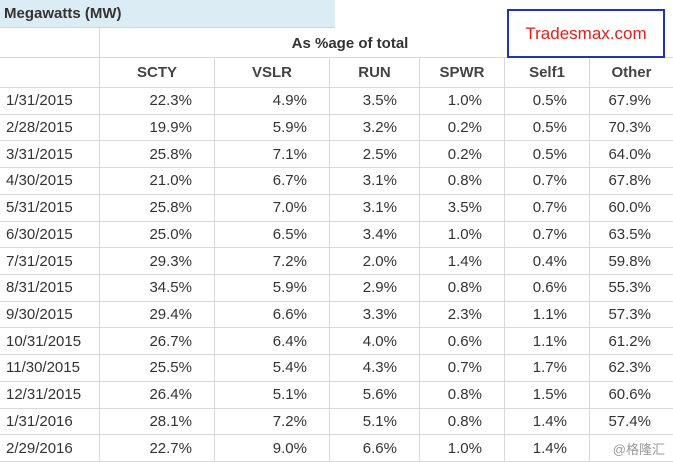 The image size is (673, 462). I want to click on value-cell: 64.0%, so click(631, 155).